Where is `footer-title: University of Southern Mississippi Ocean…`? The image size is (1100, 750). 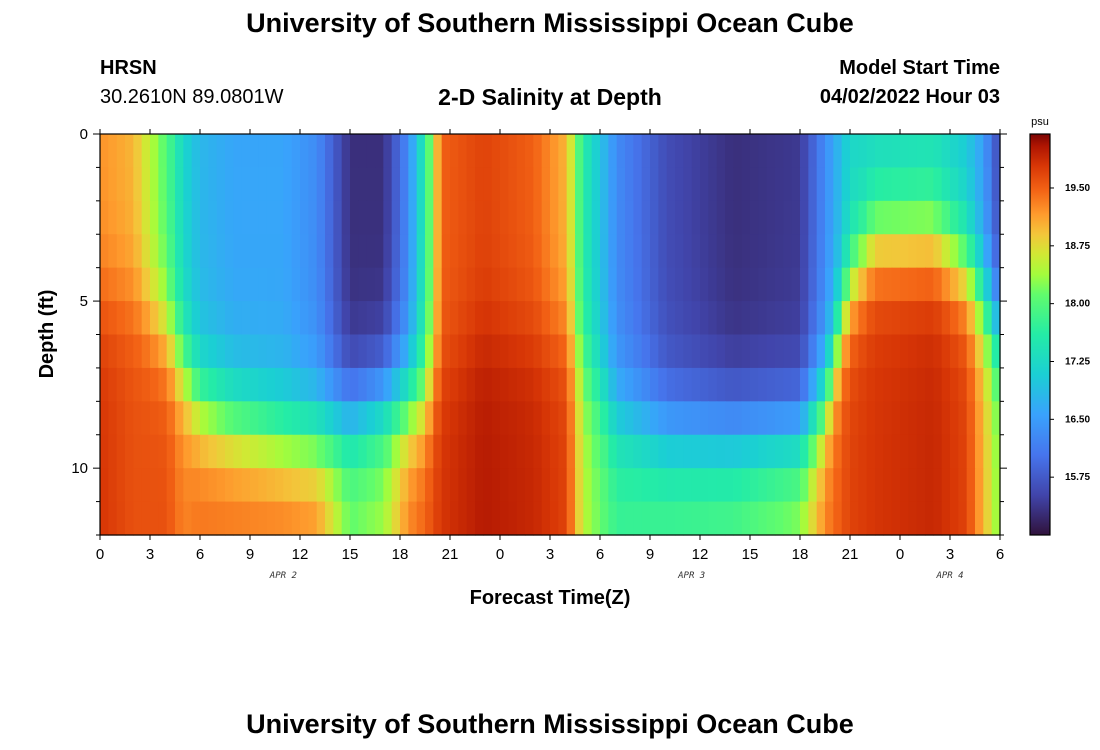
footer-title: University of Southern Mississippi Ocean… is located at coordinates (550, 724).